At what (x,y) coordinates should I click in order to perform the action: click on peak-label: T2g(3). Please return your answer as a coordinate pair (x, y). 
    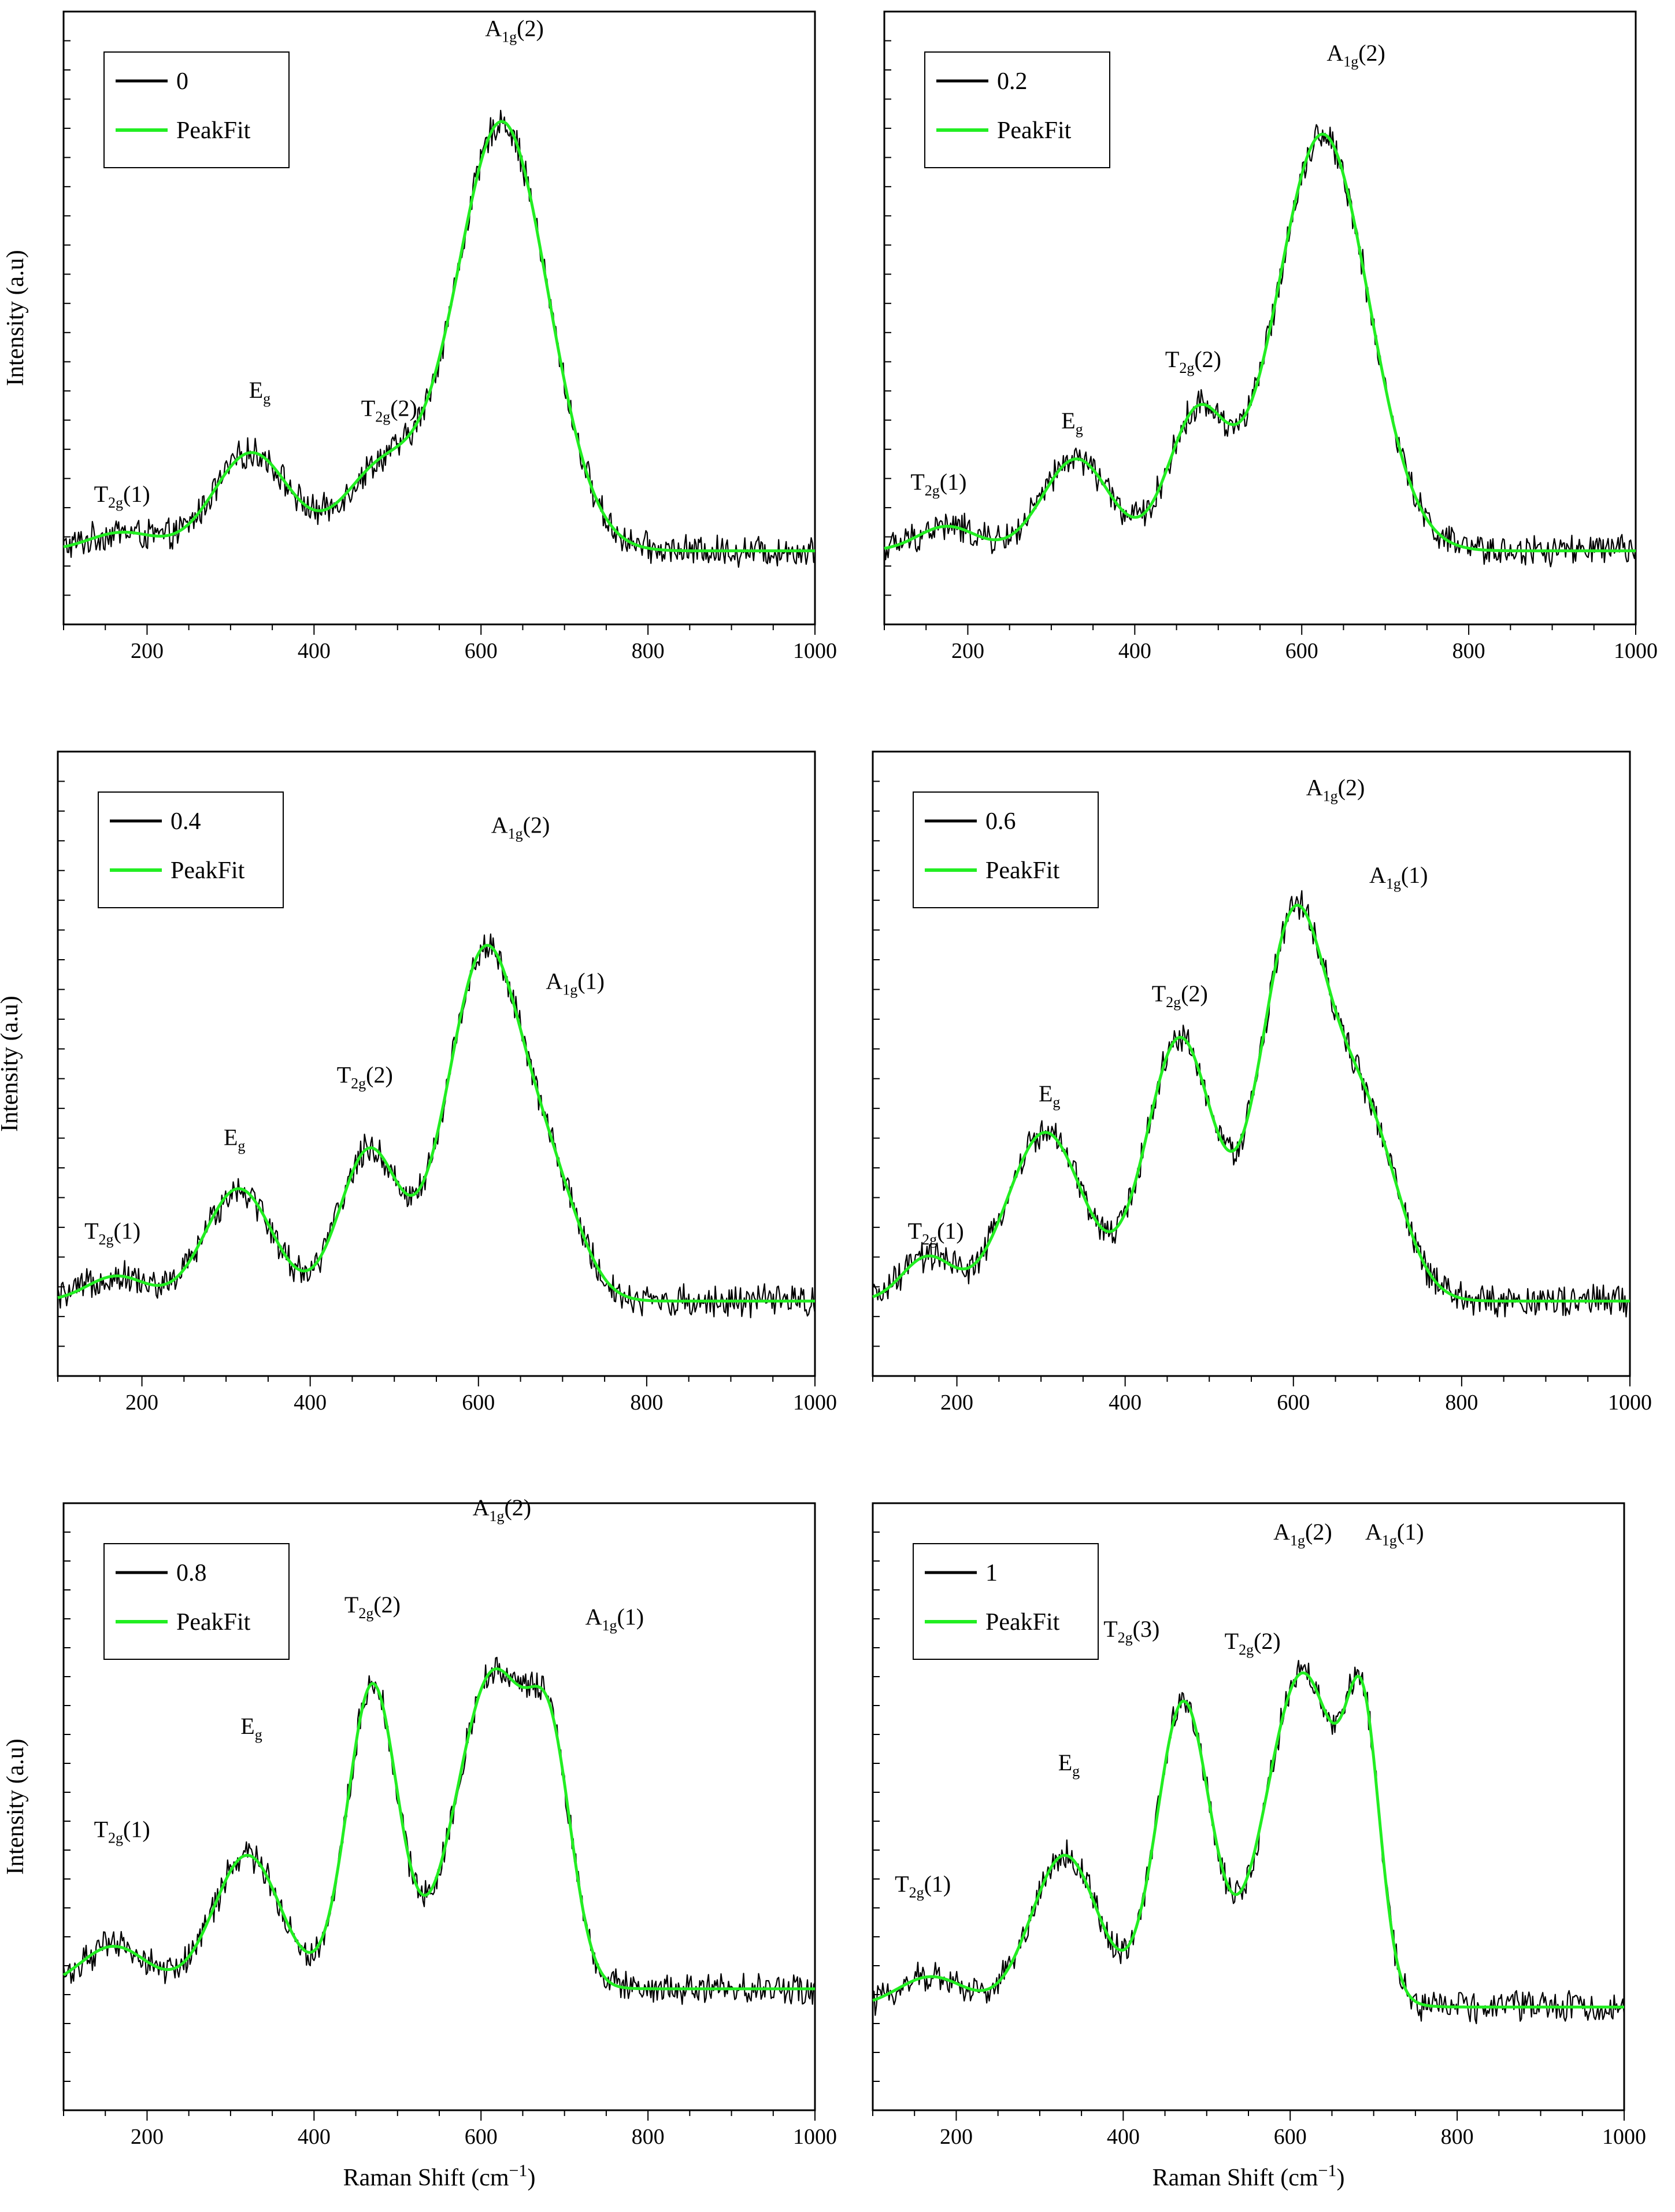
    Looking at the image, I should click on (1131, 1631).